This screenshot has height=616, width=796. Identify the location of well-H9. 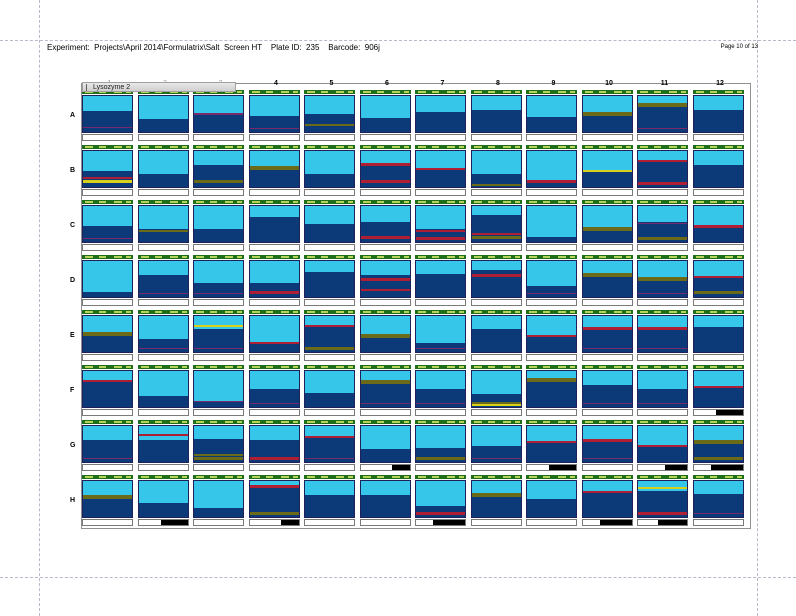
(551, 501).